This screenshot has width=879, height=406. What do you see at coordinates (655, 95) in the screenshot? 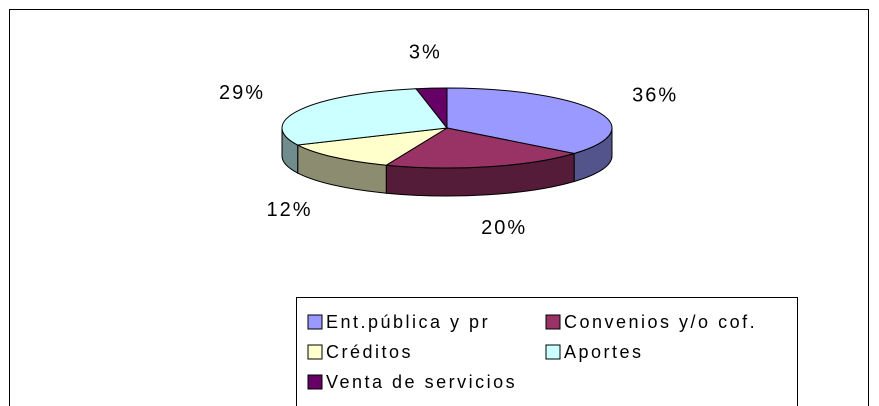
I see `data-label: 36%` at bounding box center [655, 95].